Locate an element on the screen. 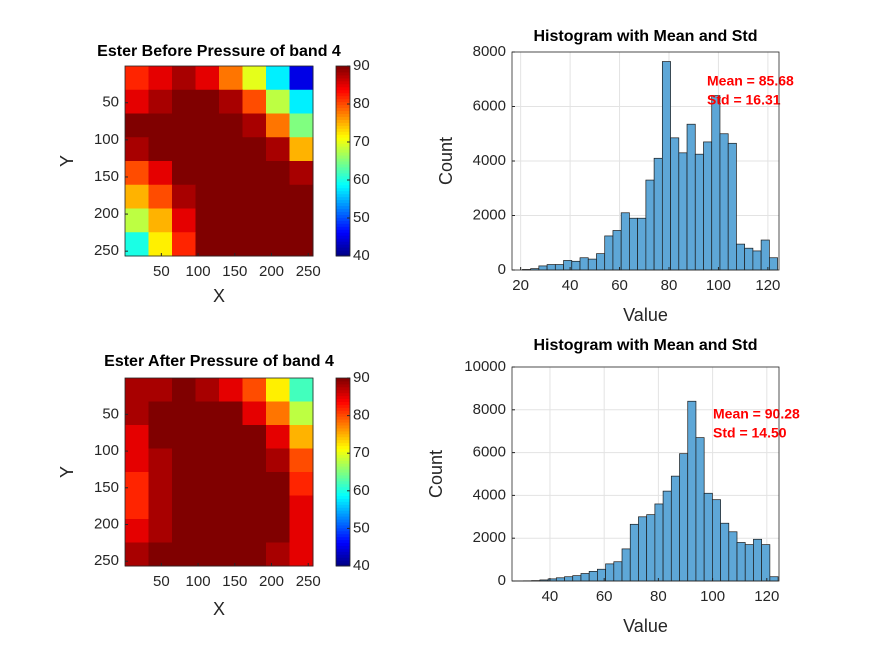 The image size is (875, 656). annotation: Std = 14.50 is located at coordinates (750, 433).